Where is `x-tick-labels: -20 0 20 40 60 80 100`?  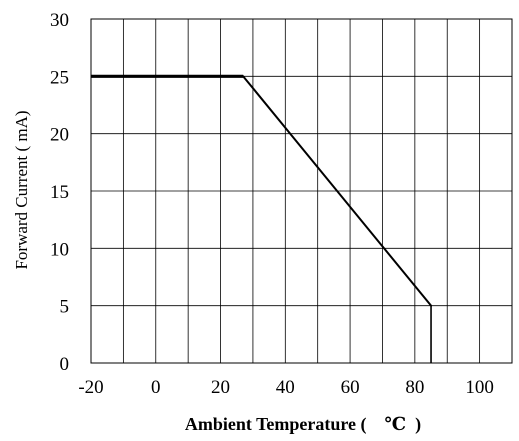 x-tick-labels: -20 0 20 40 60 80 100 is located at coordinates (286, 387).